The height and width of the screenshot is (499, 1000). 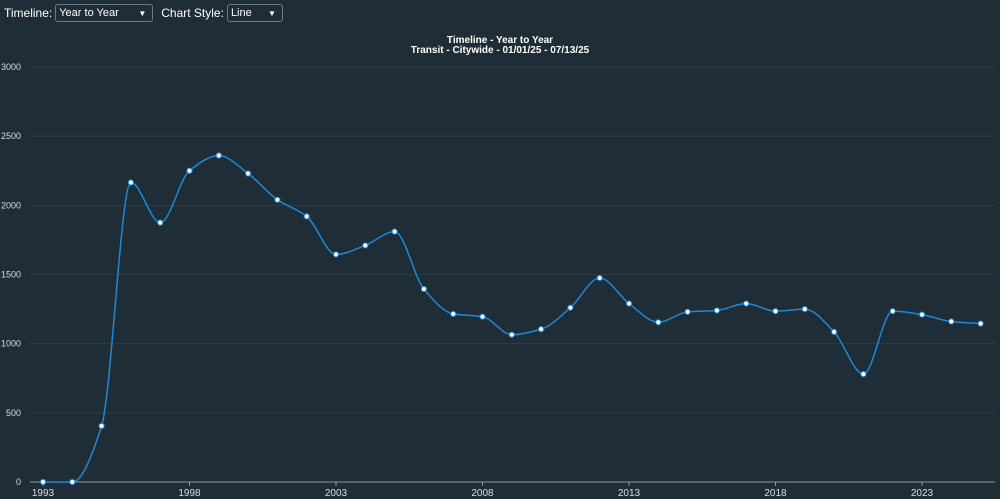 What do you see at coordinates (336, 493) in the screenshot?
I see `x-tick-label: 2003` at bounding box center [336, 493].